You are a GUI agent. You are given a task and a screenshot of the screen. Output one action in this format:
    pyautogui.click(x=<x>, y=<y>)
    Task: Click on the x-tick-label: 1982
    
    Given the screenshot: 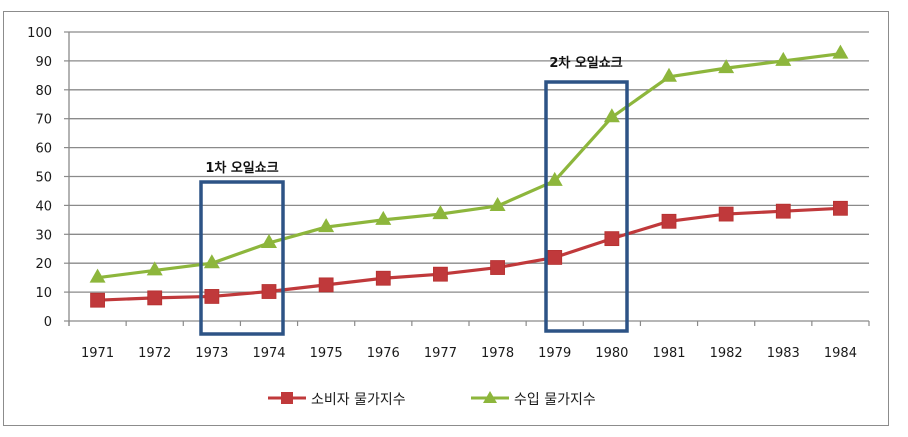 What is the action you would take?
    pyautogui.click(x=726, y=353)
    